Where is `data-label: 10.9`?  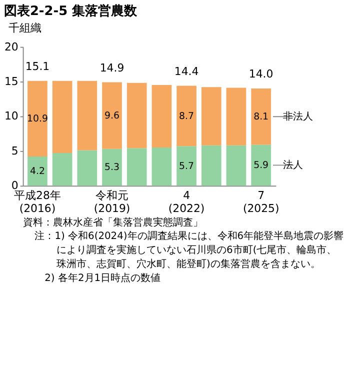
data-label: 10.9 is located at coordinates (37, 119).